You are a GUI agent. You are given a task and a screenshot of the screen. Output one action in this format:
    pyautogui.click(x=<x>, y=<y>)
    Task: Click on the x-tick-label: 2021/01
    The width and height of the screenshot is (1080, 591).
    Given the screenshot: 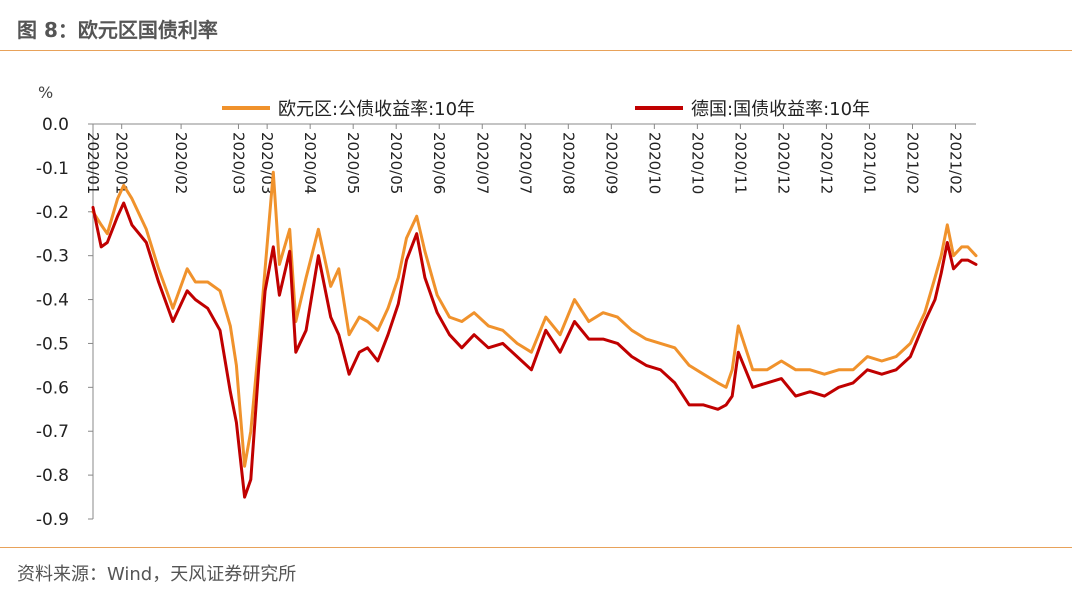 What is the action you would take?
    pyautogui.click(x=869, y=163)
    